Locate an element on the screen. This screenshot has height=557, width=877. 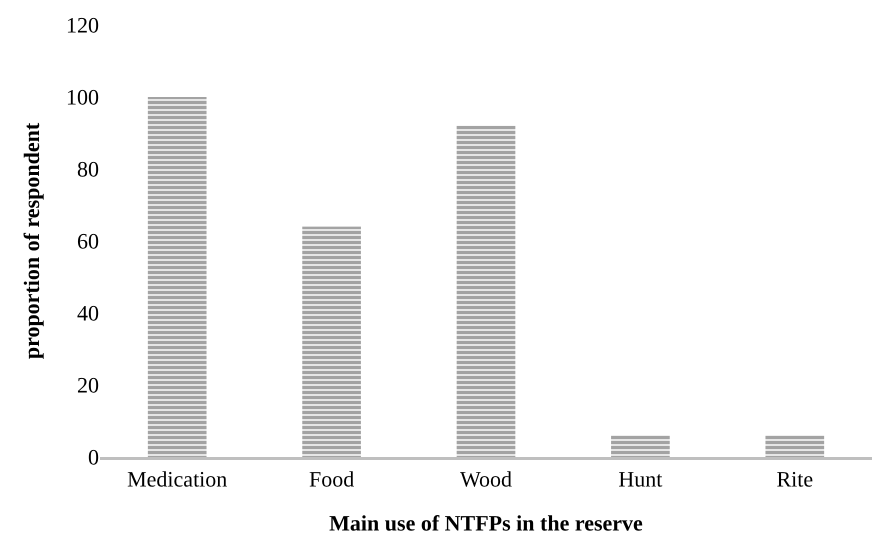
y-tick-label: 40 is located at coordinates (88, 313).